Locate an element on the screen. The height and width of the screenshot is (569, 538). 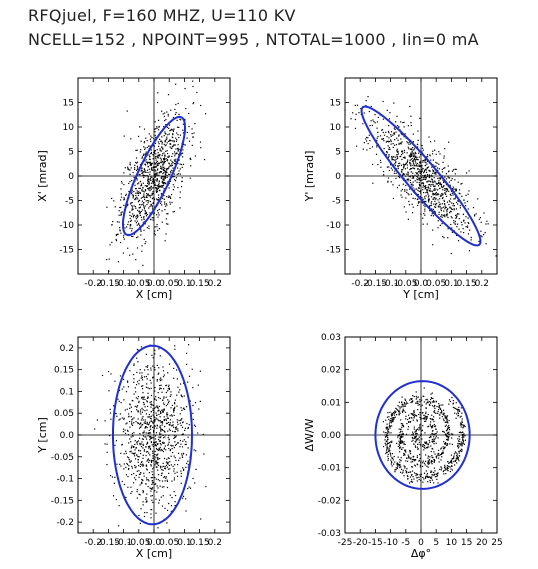
y-tick-label: 0.03 is located at coordinates (331, 338).